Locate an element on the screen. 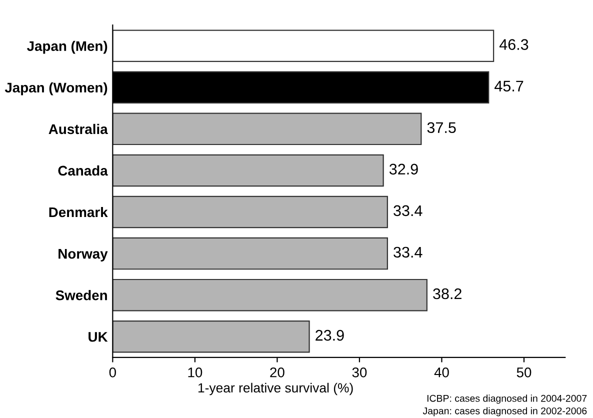 The width and height of the screenshot is (593, 418). y-tick-label: Japan (Men) is located at coordinates (67, 47).